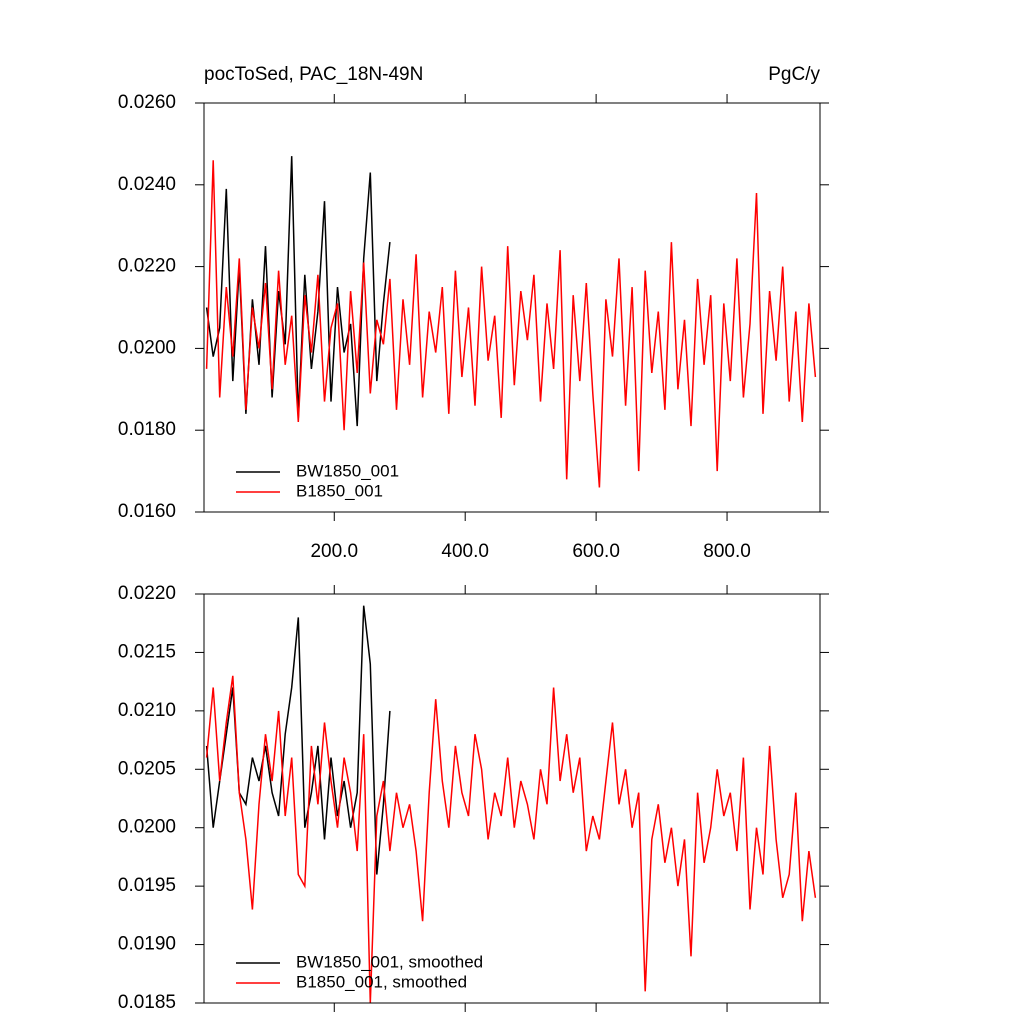  What do you see at coordinates (147, 768) in the screenshot?
I see `y-tick-label: 0.0205` at bounding box center [147, 768].